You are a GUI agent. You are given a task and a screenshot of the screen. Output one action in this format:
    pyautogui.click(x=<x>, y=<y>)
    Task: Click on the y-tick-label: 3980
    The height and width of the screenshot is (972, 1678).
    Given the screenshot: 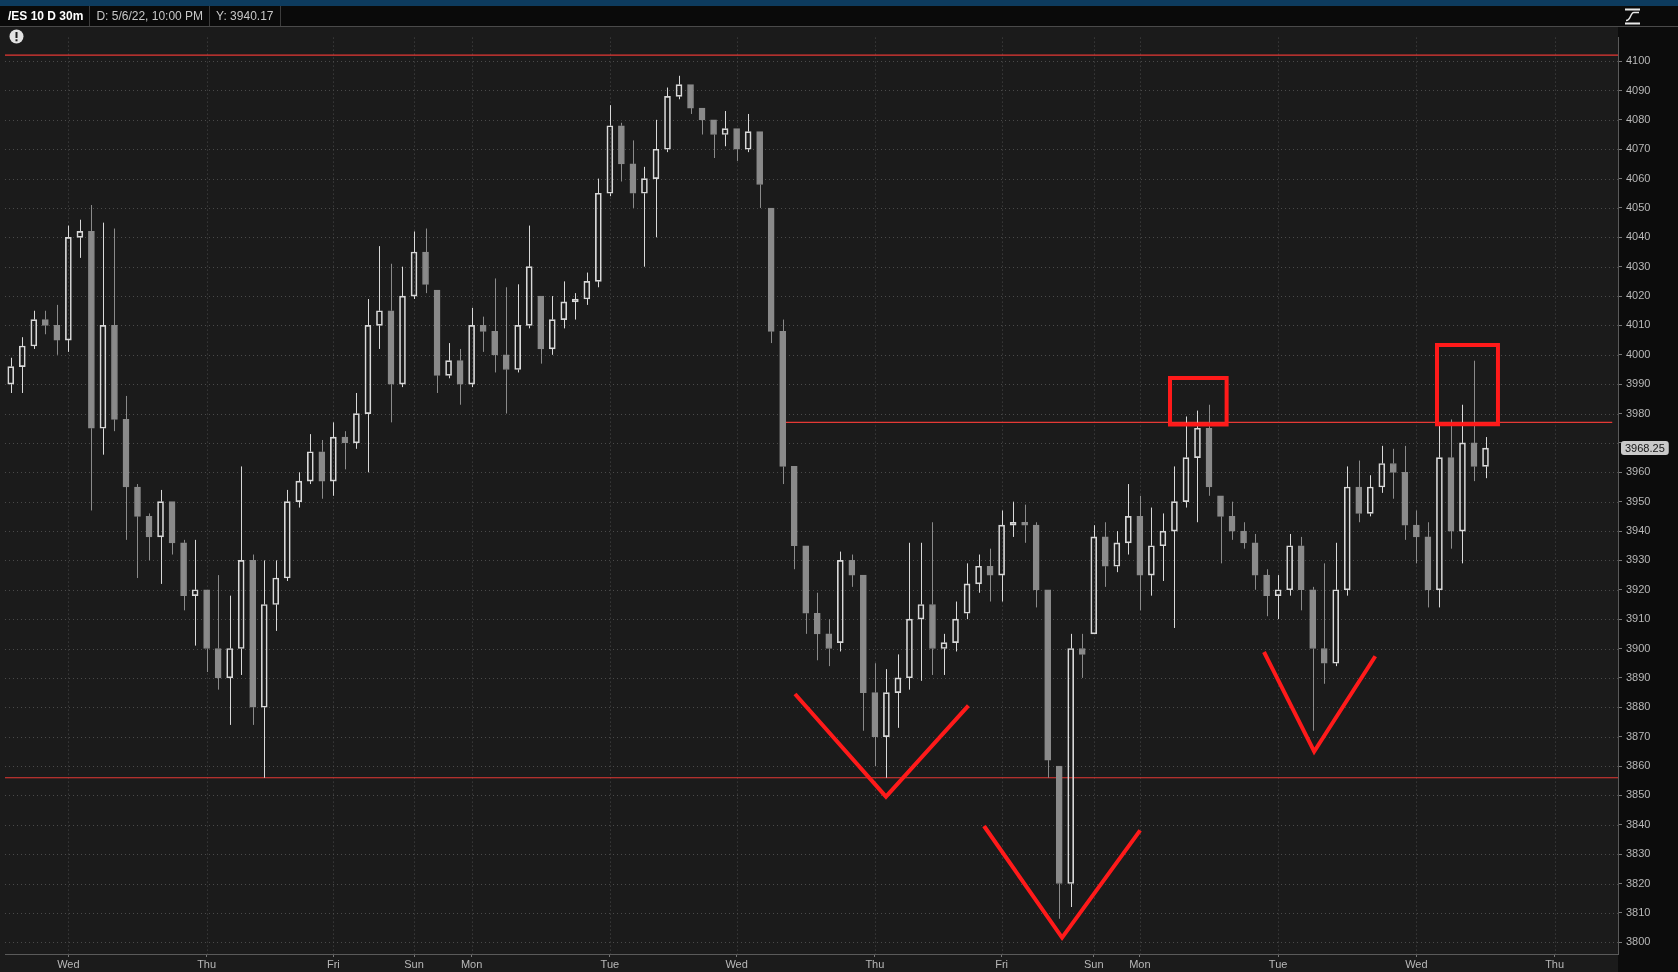 What is the action you would take?
    pyautogui.click(x=1638, y=412)
    